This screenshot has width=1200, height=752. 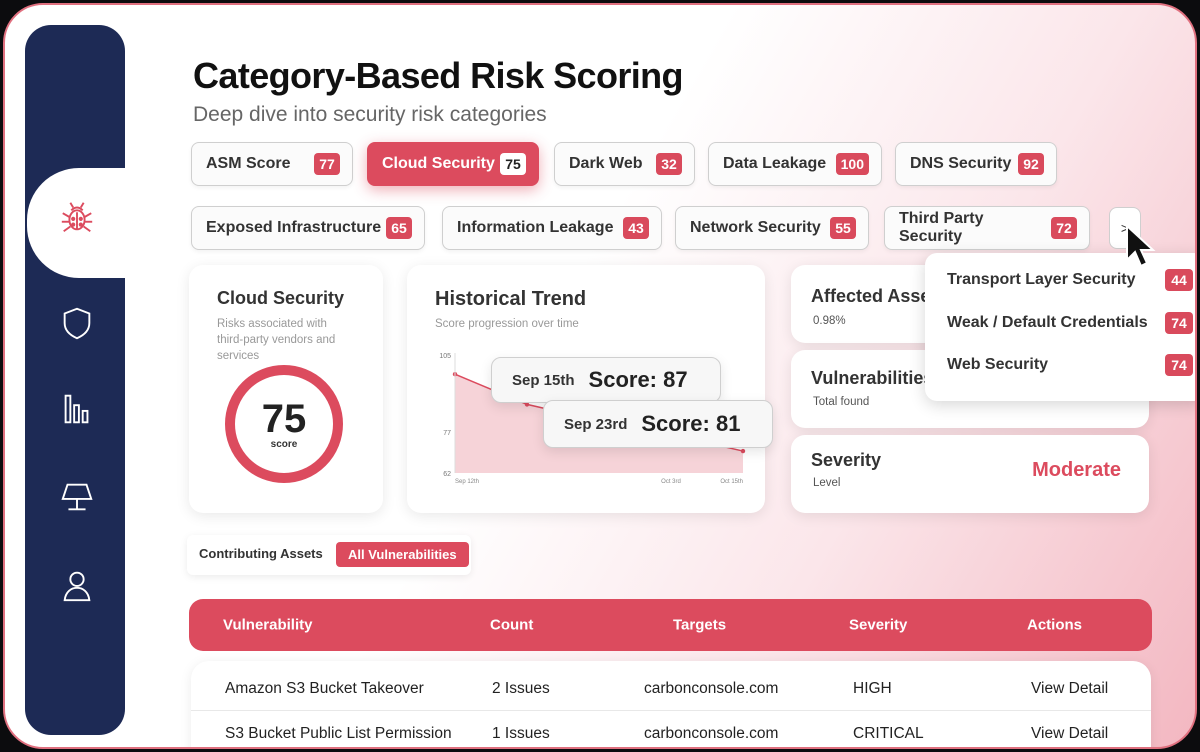 I want to click on affected-assets-value: 0.98%, so click(x=829, y=321).